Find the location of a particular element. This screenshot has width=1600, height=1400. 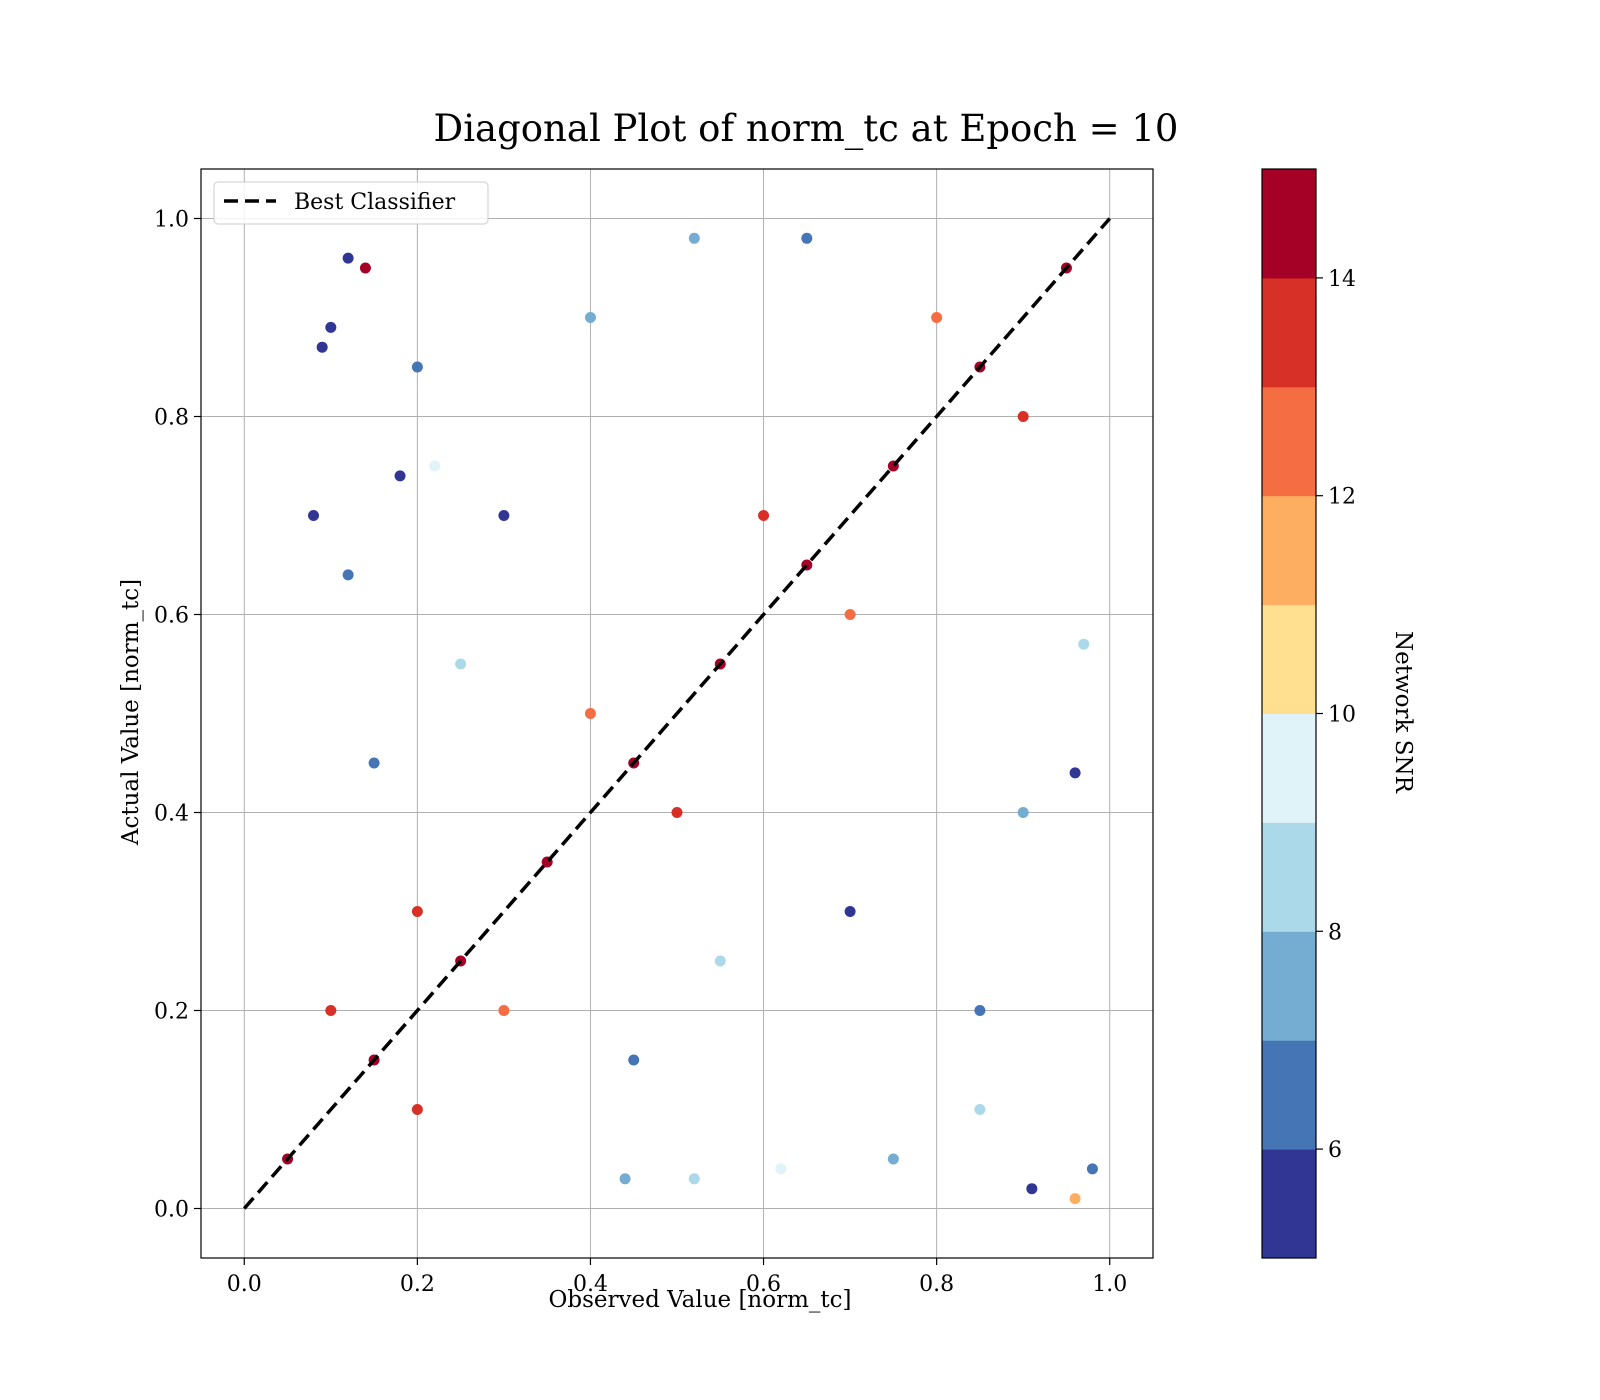

colorbar-tick-label: 14 is located at coordinates (1342, 279).